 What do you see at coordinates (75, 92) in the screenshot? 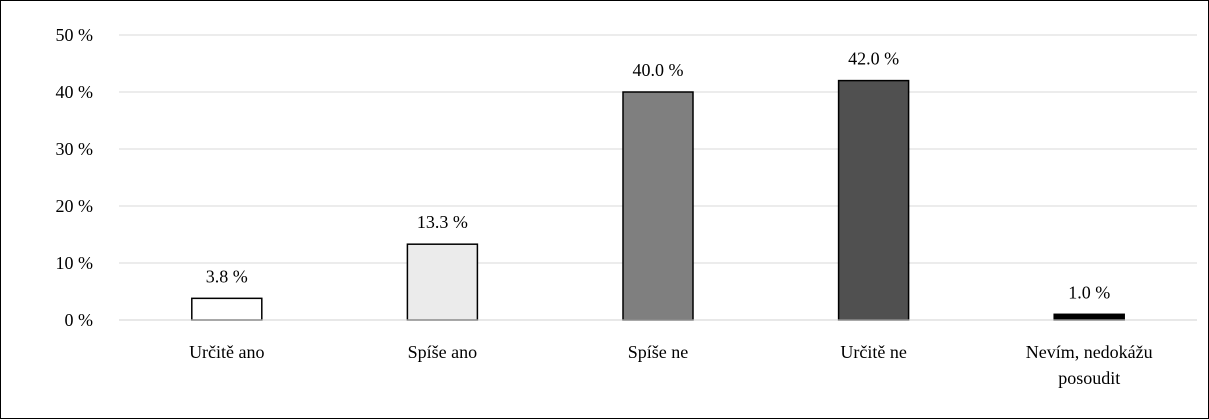
I see `y-tick-label: 40 %` at bounding box center [75, 92].